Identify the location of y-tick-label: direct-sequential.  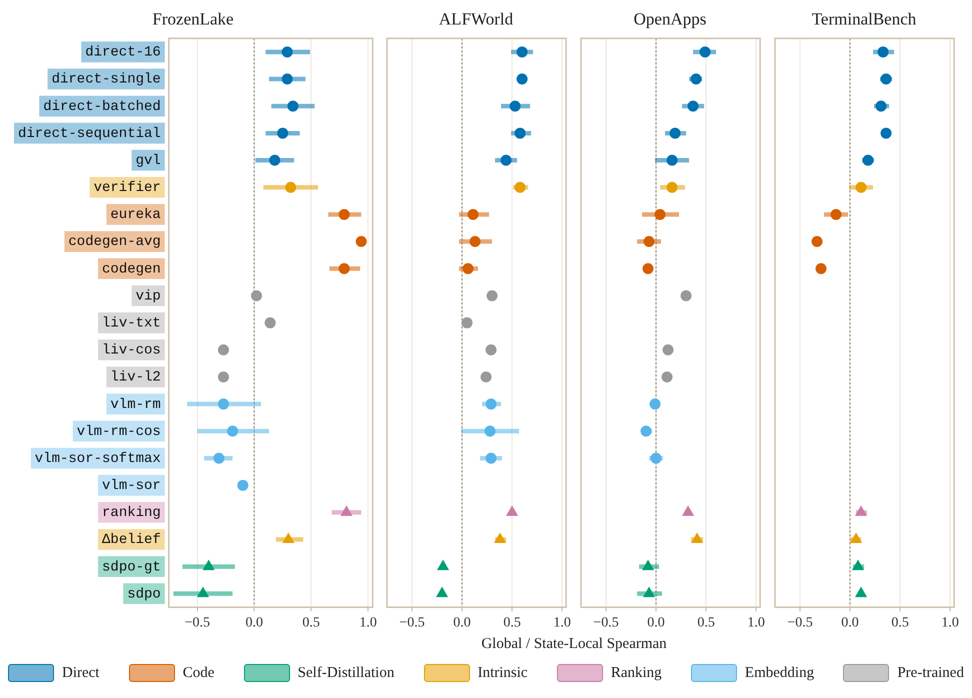
(89, 134).